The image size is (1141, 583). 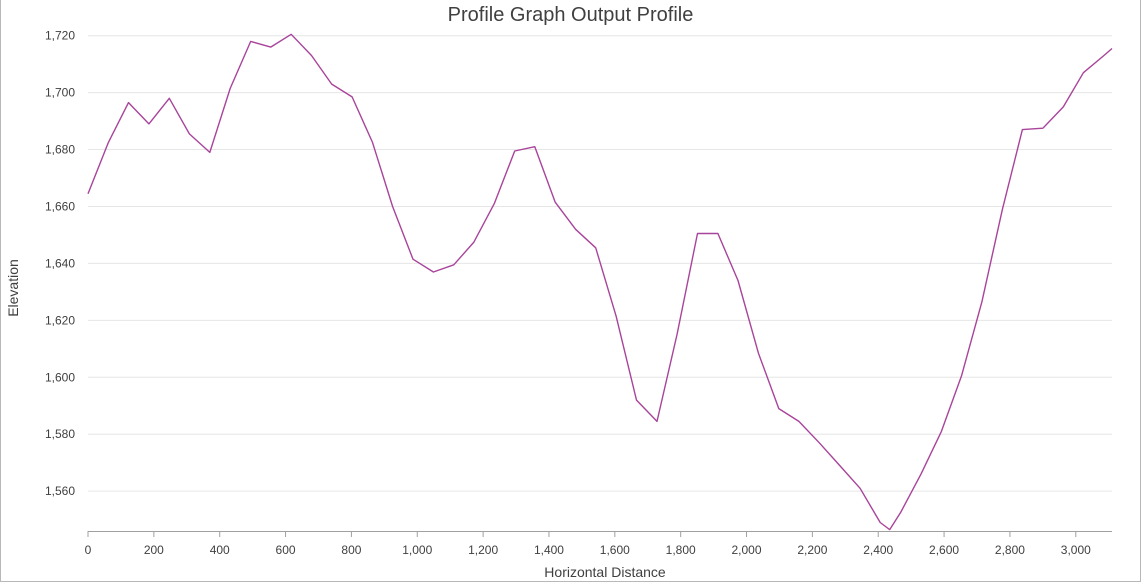 I want to click on x-axis-label: Horizontal Distance, so click(x=605, y=572).